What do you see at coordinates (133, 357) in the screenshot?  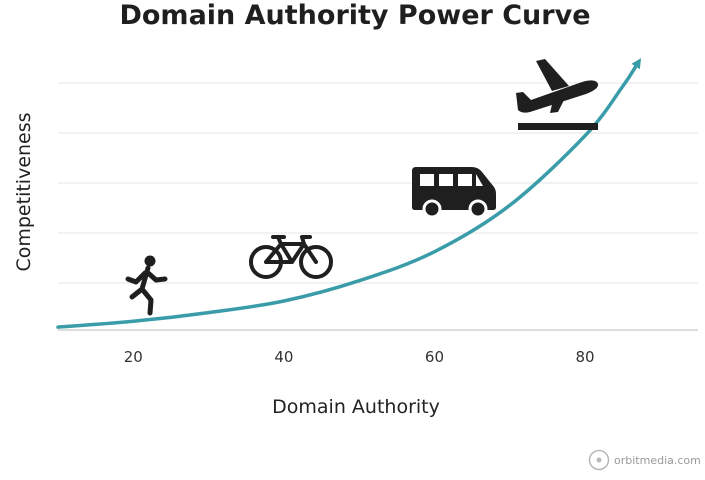 I see `x-tick-label: 20` at bounding box center [133, 357].